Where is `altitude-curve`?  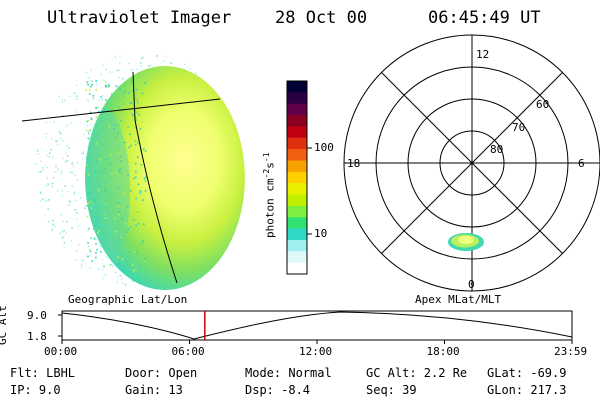 altitude-curve is located at coordinates (317, 325).